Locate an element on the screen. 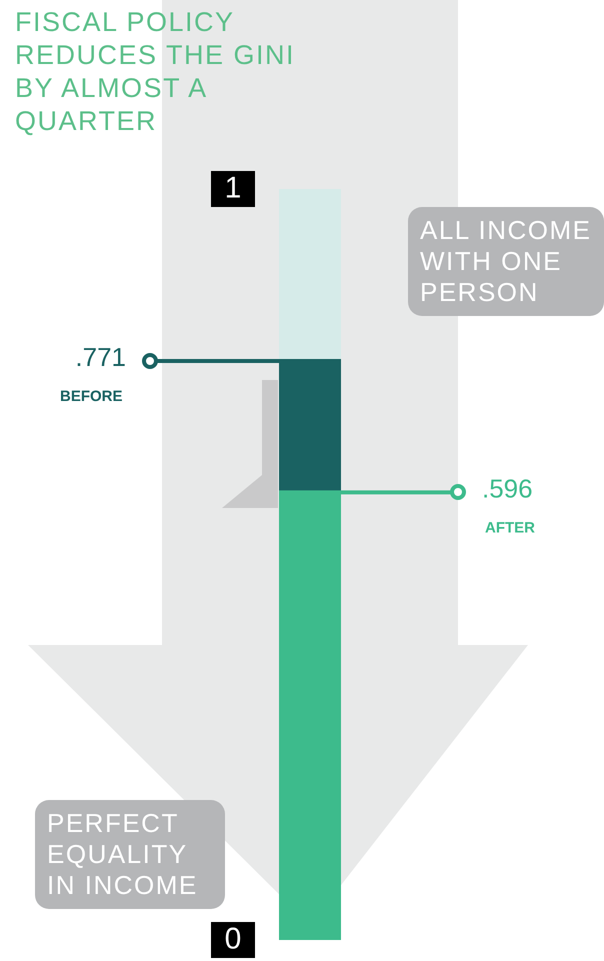 The image size is (604, 961). text: ALL INCOME WITH ONE PERSON is located at coordinates (506, 261).